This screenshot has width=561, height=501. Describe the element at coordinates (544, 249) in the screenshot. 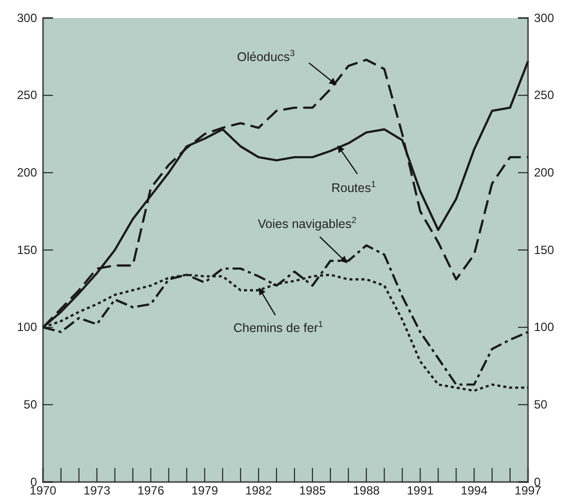

I see `y2-tick-label: 150` at that location.